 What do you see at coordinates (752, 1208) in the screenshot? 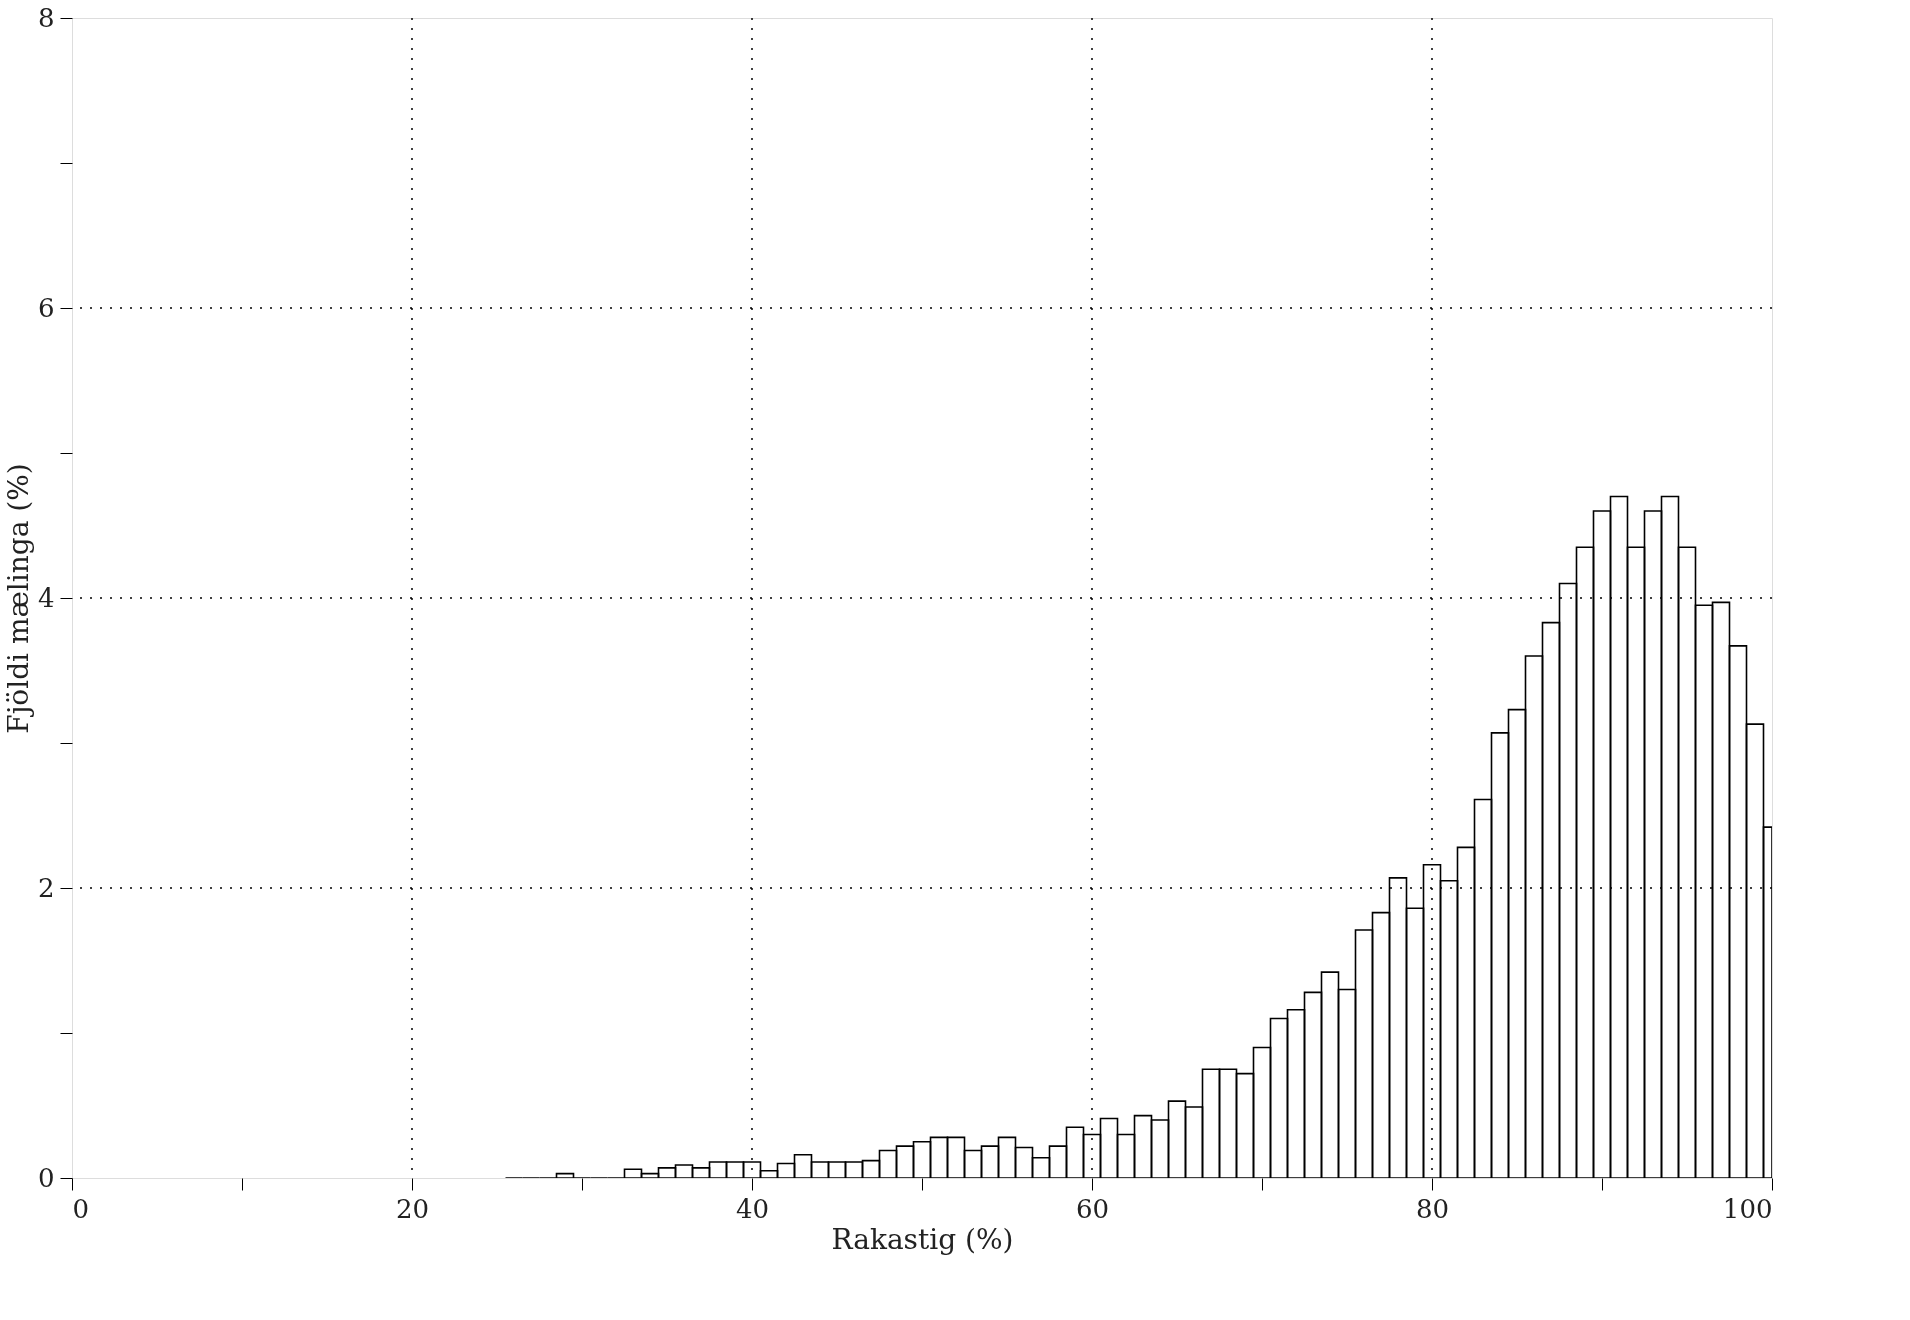
I see `x-tick-label: 40` at bounding box center [752, 1208].